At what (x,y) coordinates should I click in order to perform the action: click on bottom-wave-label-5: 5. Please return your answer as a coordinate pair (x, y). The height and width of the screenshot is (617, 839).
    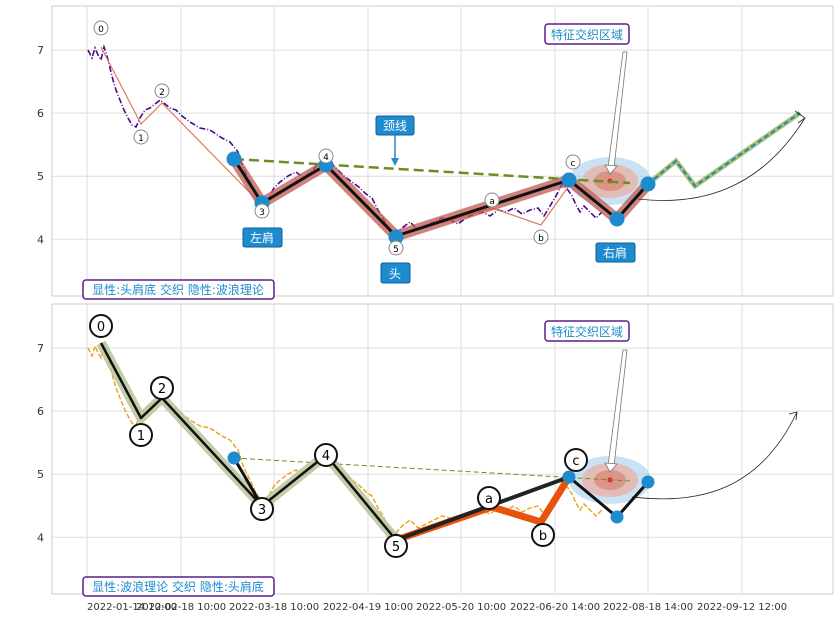
    Looking at the image, I should click on (396, 546).